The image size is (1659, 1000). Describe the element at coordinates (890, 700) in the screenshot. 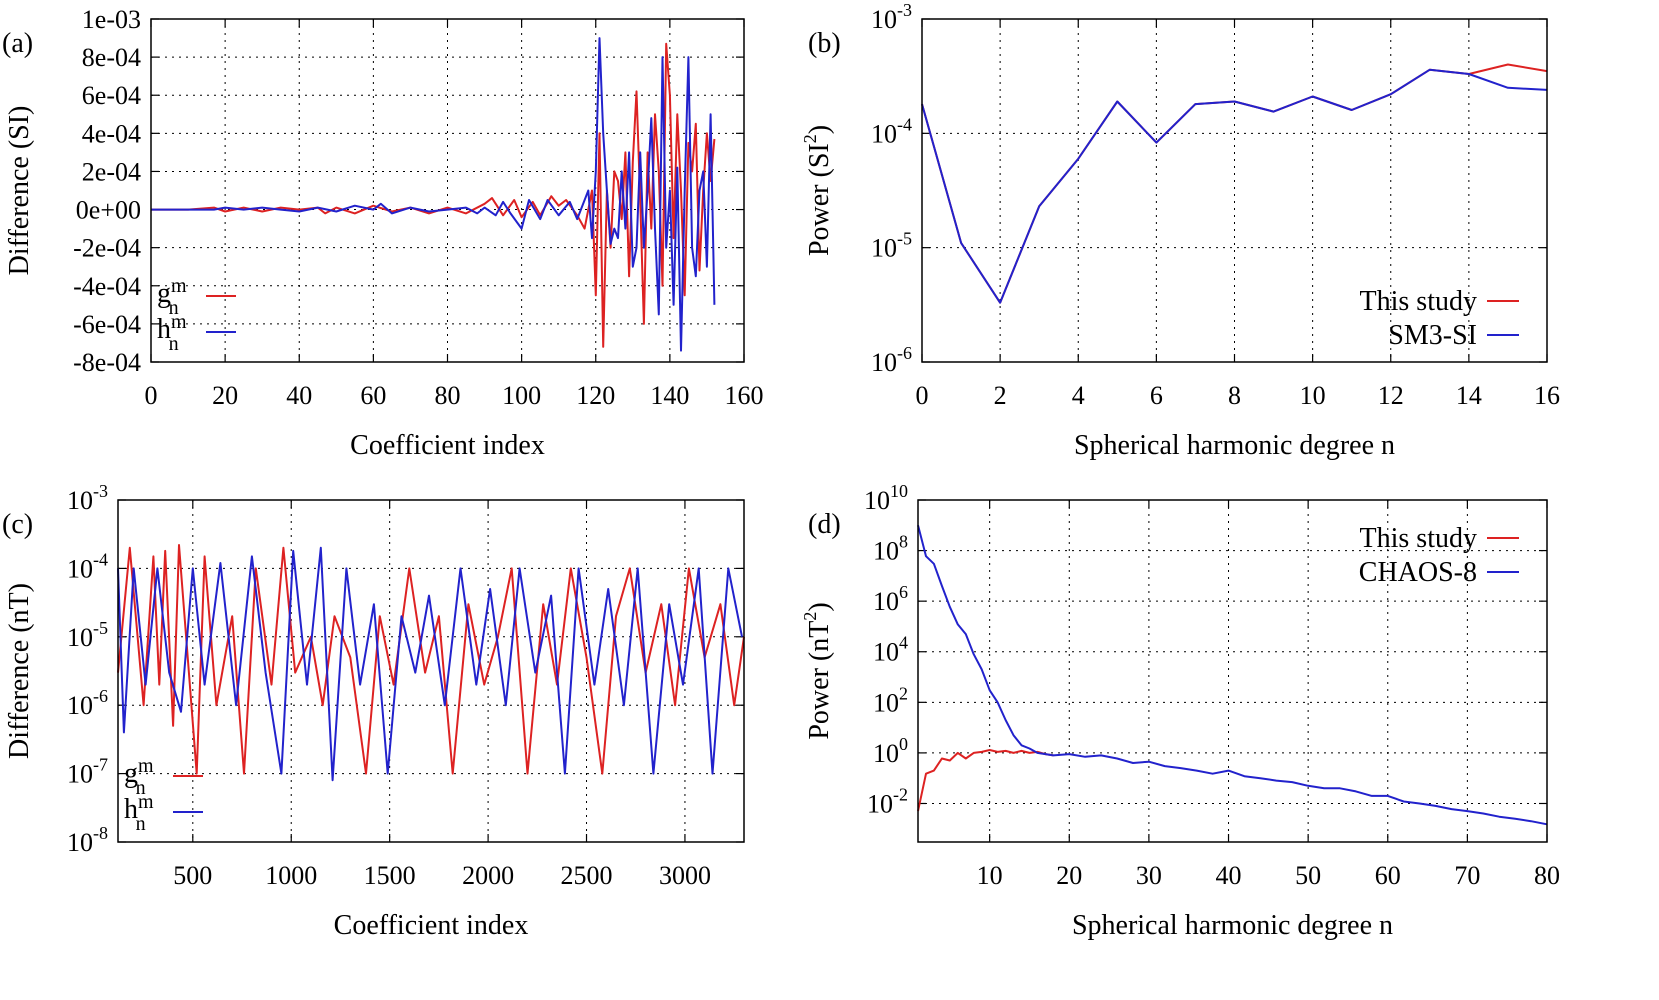

I see `y-tick-label: 10²` at that location.